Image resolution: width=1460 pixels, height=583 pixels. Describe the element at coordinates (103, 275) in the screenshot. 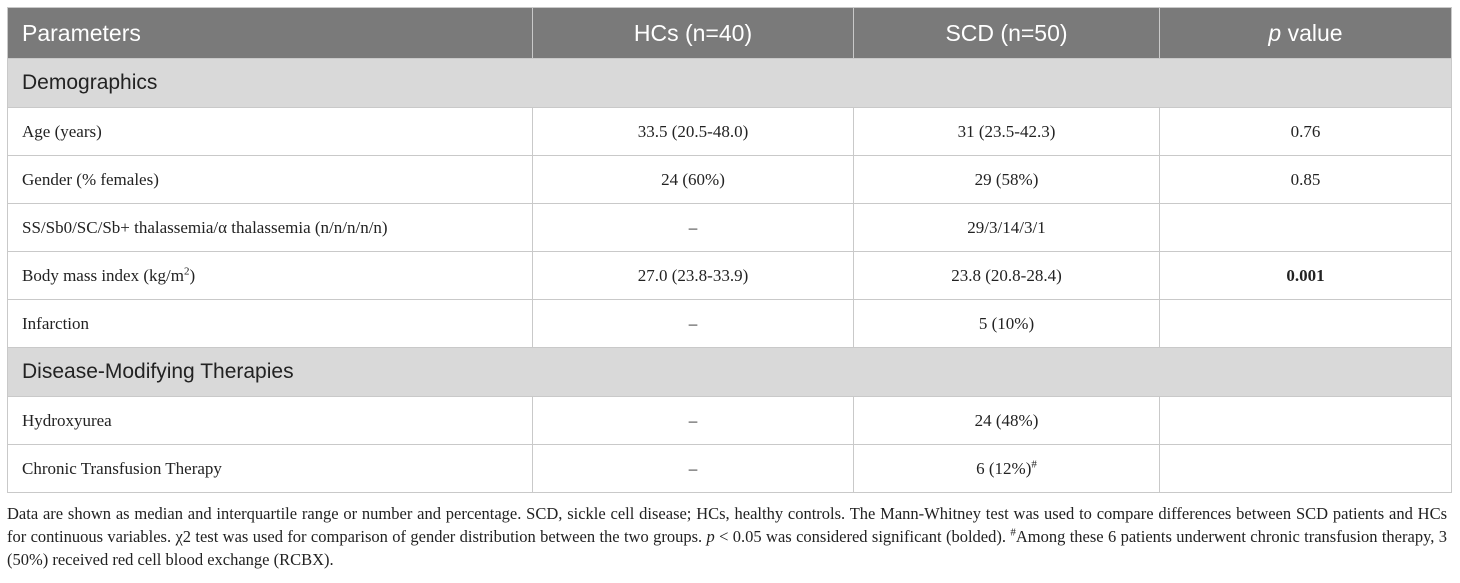

I see `row-label-main: Body mass index (kg/m` at that location.